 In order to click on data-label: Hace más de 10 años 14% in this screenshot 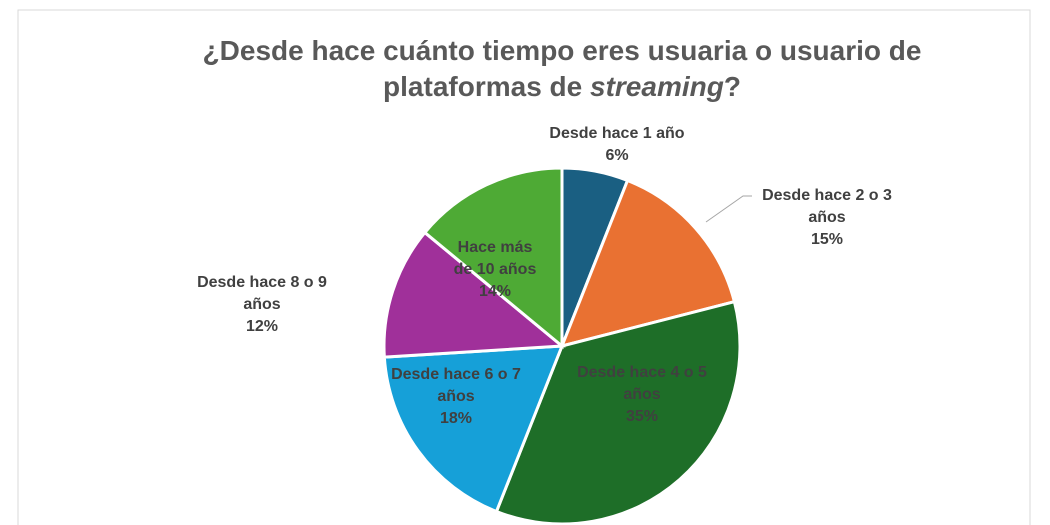, I will do `click(495, 270)`.